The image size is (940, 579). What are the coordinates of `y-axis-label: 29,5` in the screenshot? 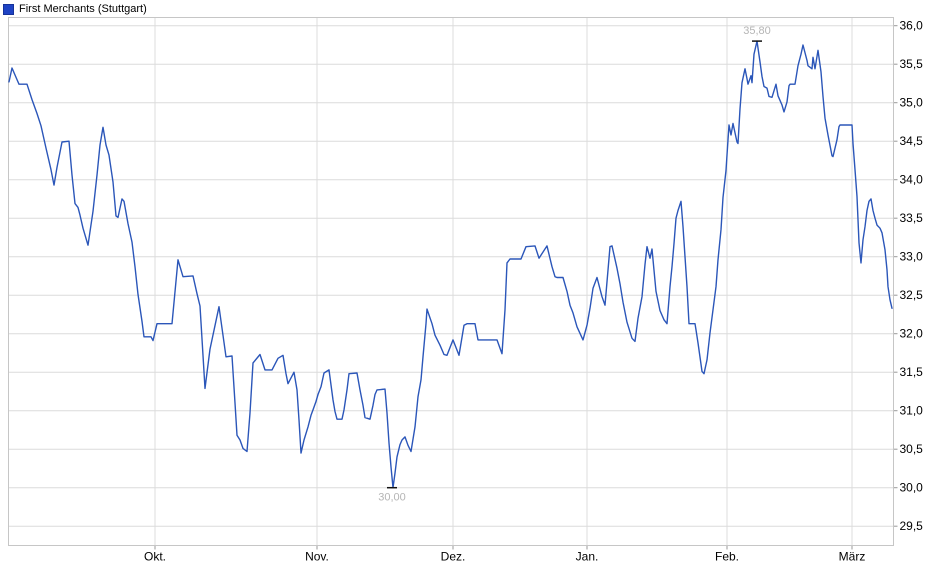 It's located at (912, 526).